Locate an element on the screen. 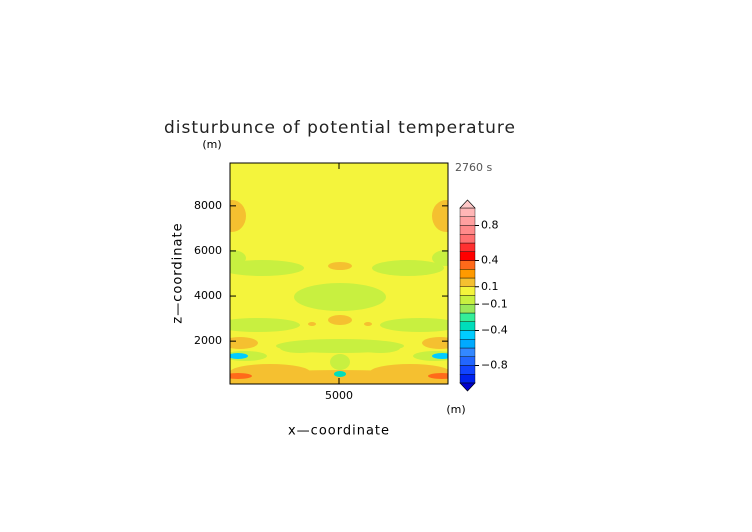 The height and width of the screenshot is (532, 752). colorbar-tick-label: −0.8 is located at coordinates (494, 365).